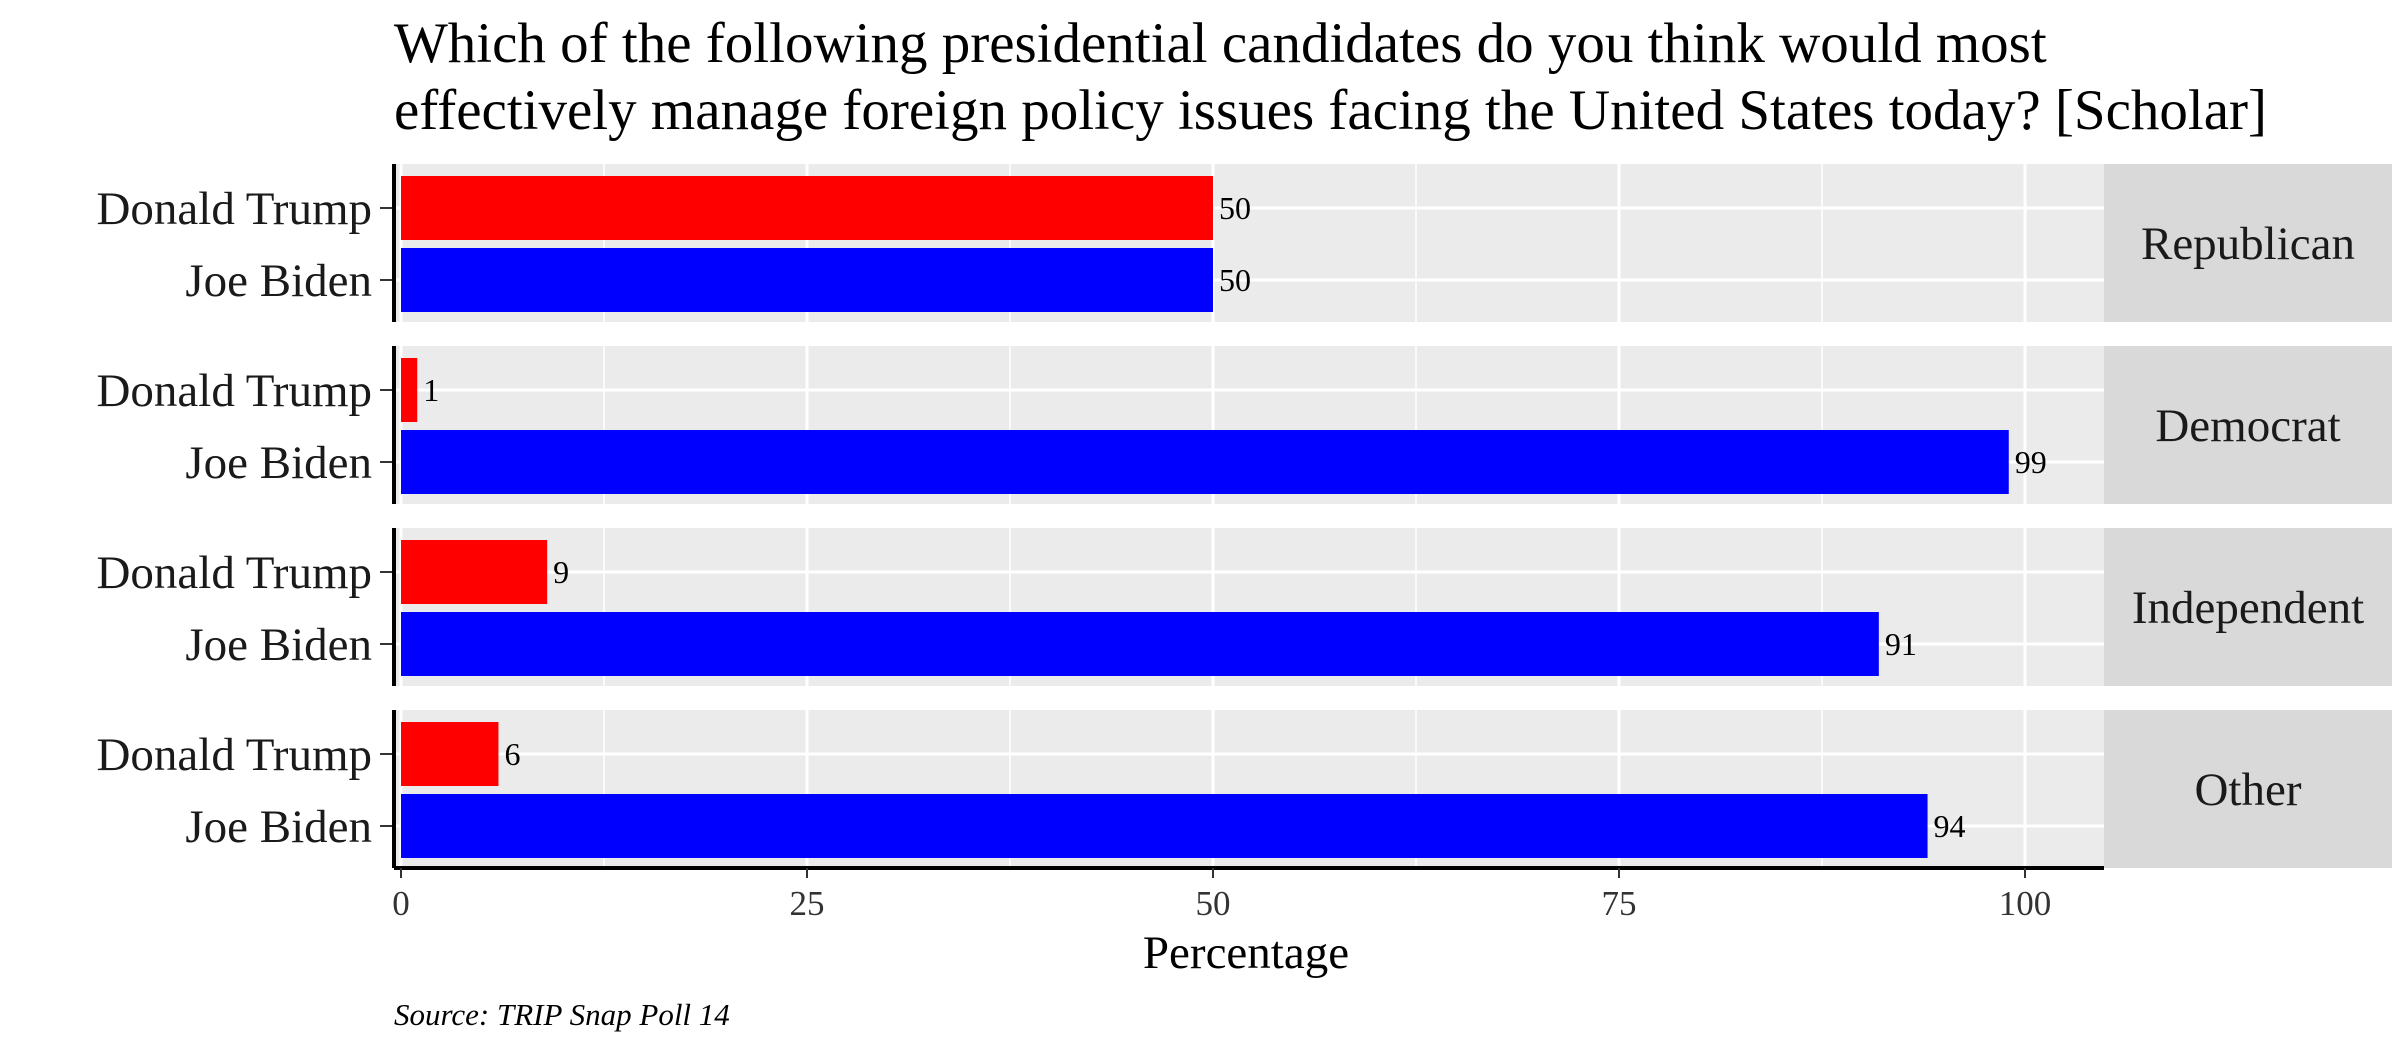  I want to click on x-tick-label: 0, so click(401, 903).